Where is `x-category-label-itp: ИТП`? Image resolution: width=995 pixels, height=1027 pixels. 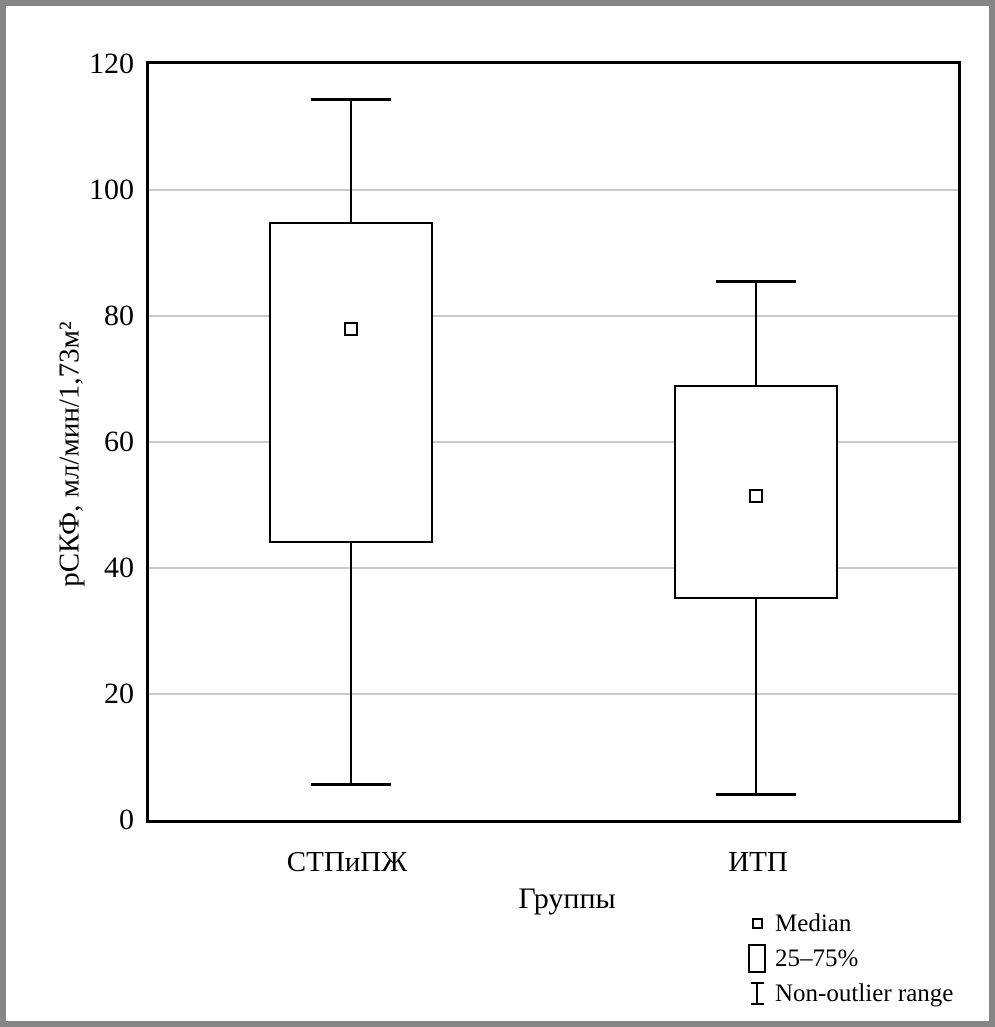
x-category-label-itp: ИТП is located at coordinates (758, 862).